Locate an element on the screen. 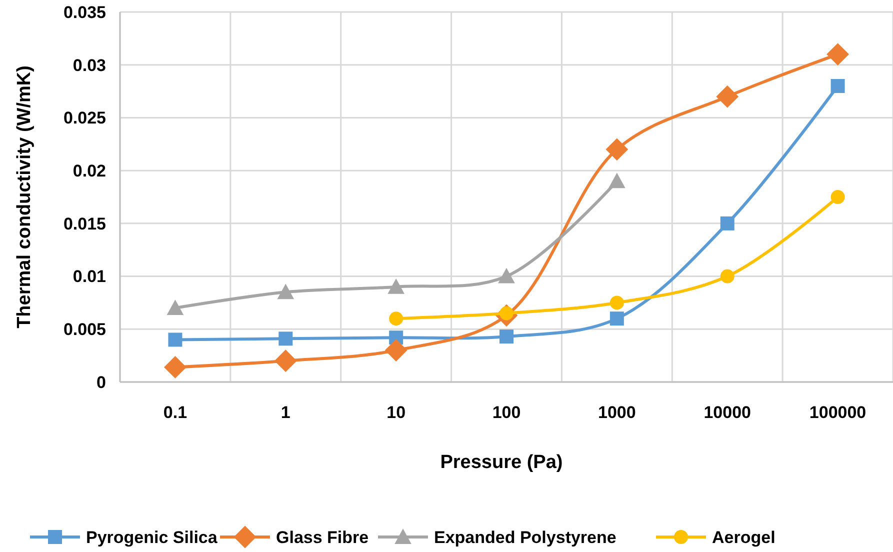 Image resolution: width=893 pixels, height=552 pixels. x-tick-label: 1 is located at coordinates (285, 412).